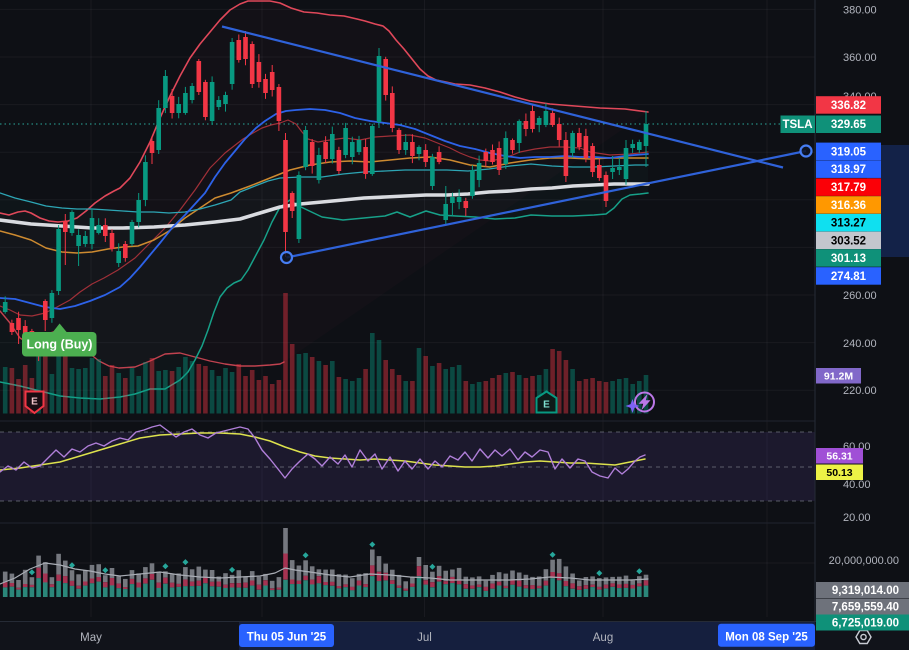 The image size is (909, 650). Describe the element at coordinates (603, 638) in the screenshot. I see `svg-text: Aug` at that location.